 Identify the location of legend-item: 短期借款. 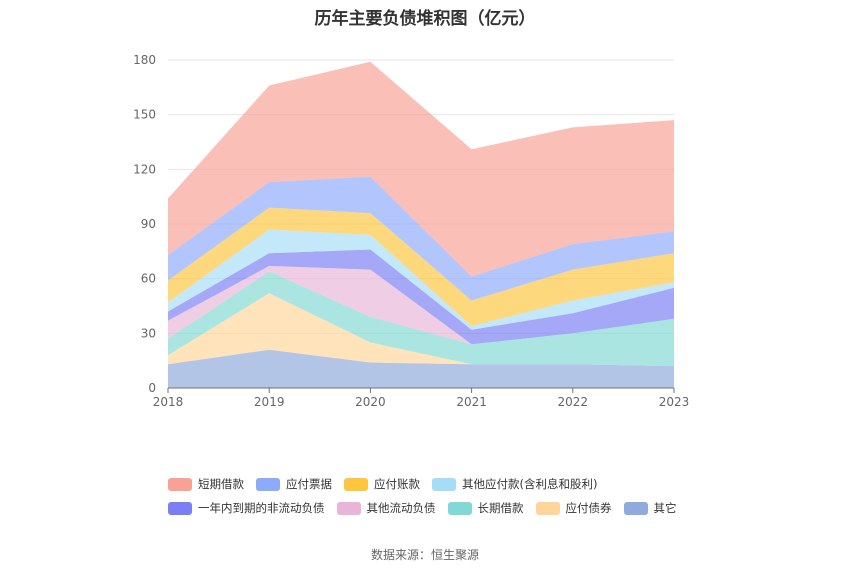
(206, 484).